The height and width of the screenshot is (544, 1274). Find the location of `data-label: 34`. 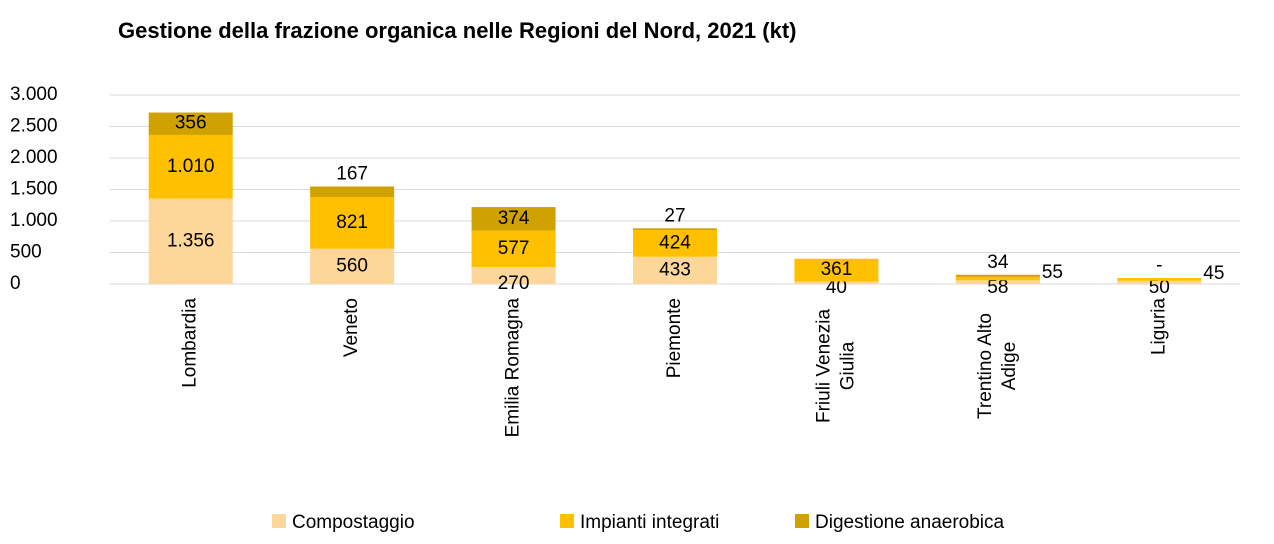

data-label: 34 is located at coordinates (998, 262).